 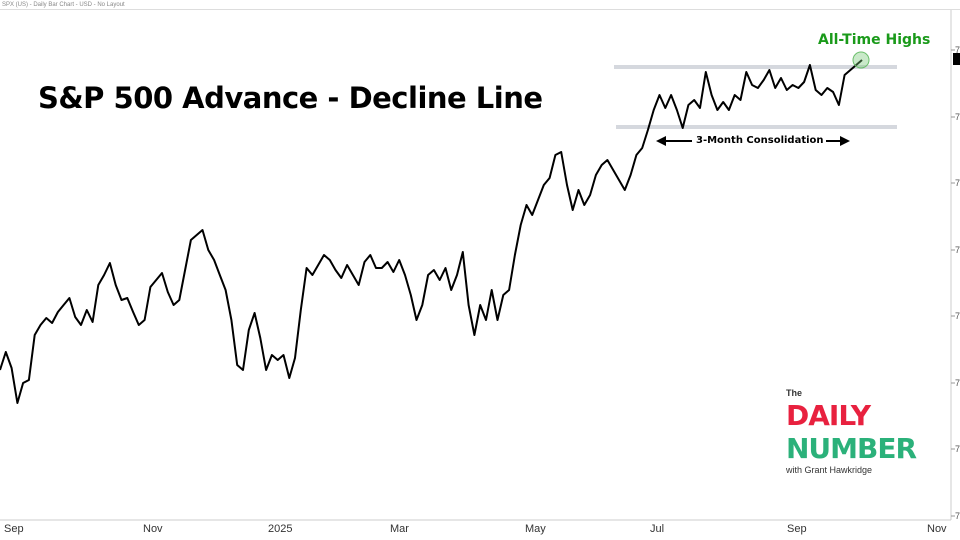 What do you see at coordinates (794, 393) in the screenshot?
I see `logo-the: The` at bounding box center [794, 393].